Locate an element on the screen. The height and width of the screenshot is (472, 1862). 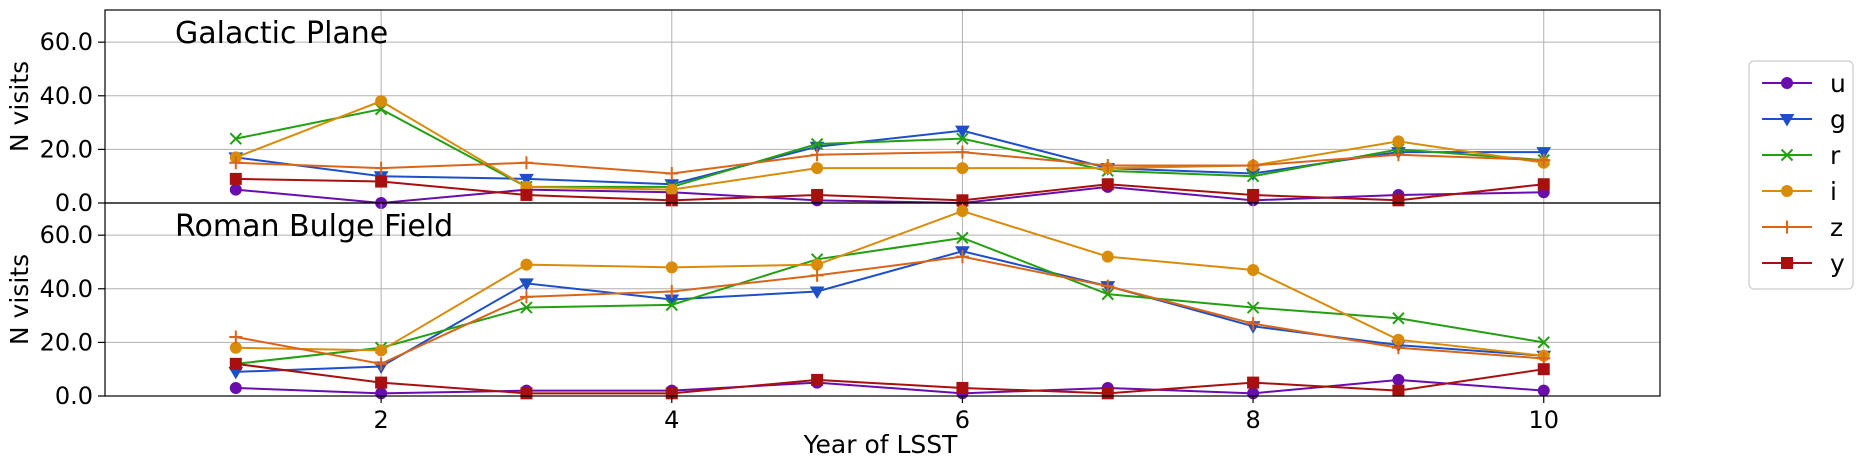
legend-label: z is located at coordinates (1836, 227).